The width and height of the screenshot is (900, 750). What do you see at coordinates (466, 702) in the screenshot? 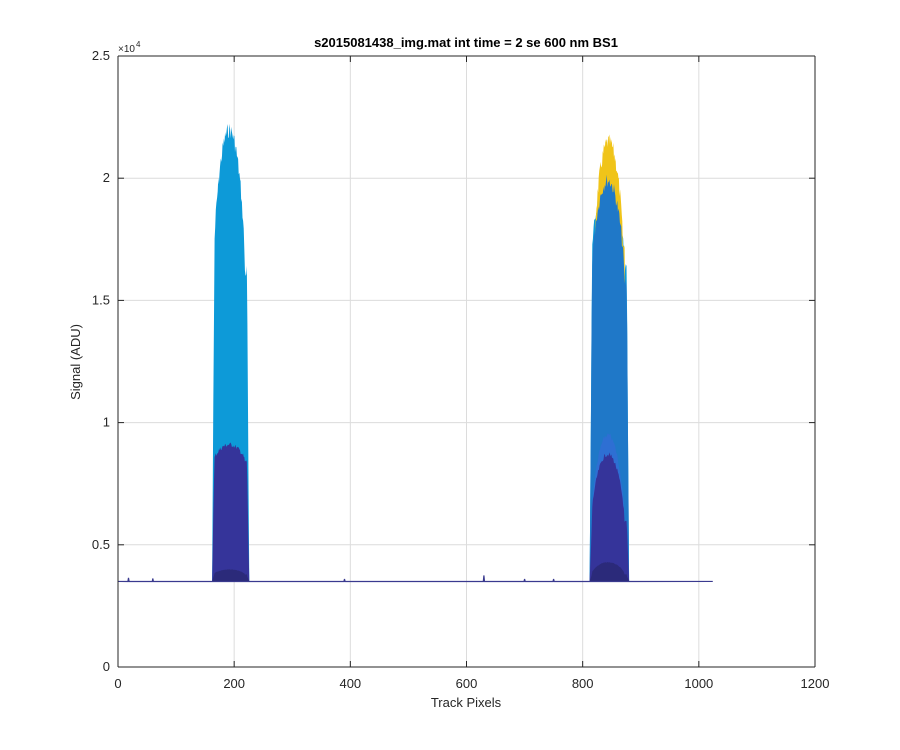
I see `x-axis-label: Track Pixels` at bounding box center [466, 702].